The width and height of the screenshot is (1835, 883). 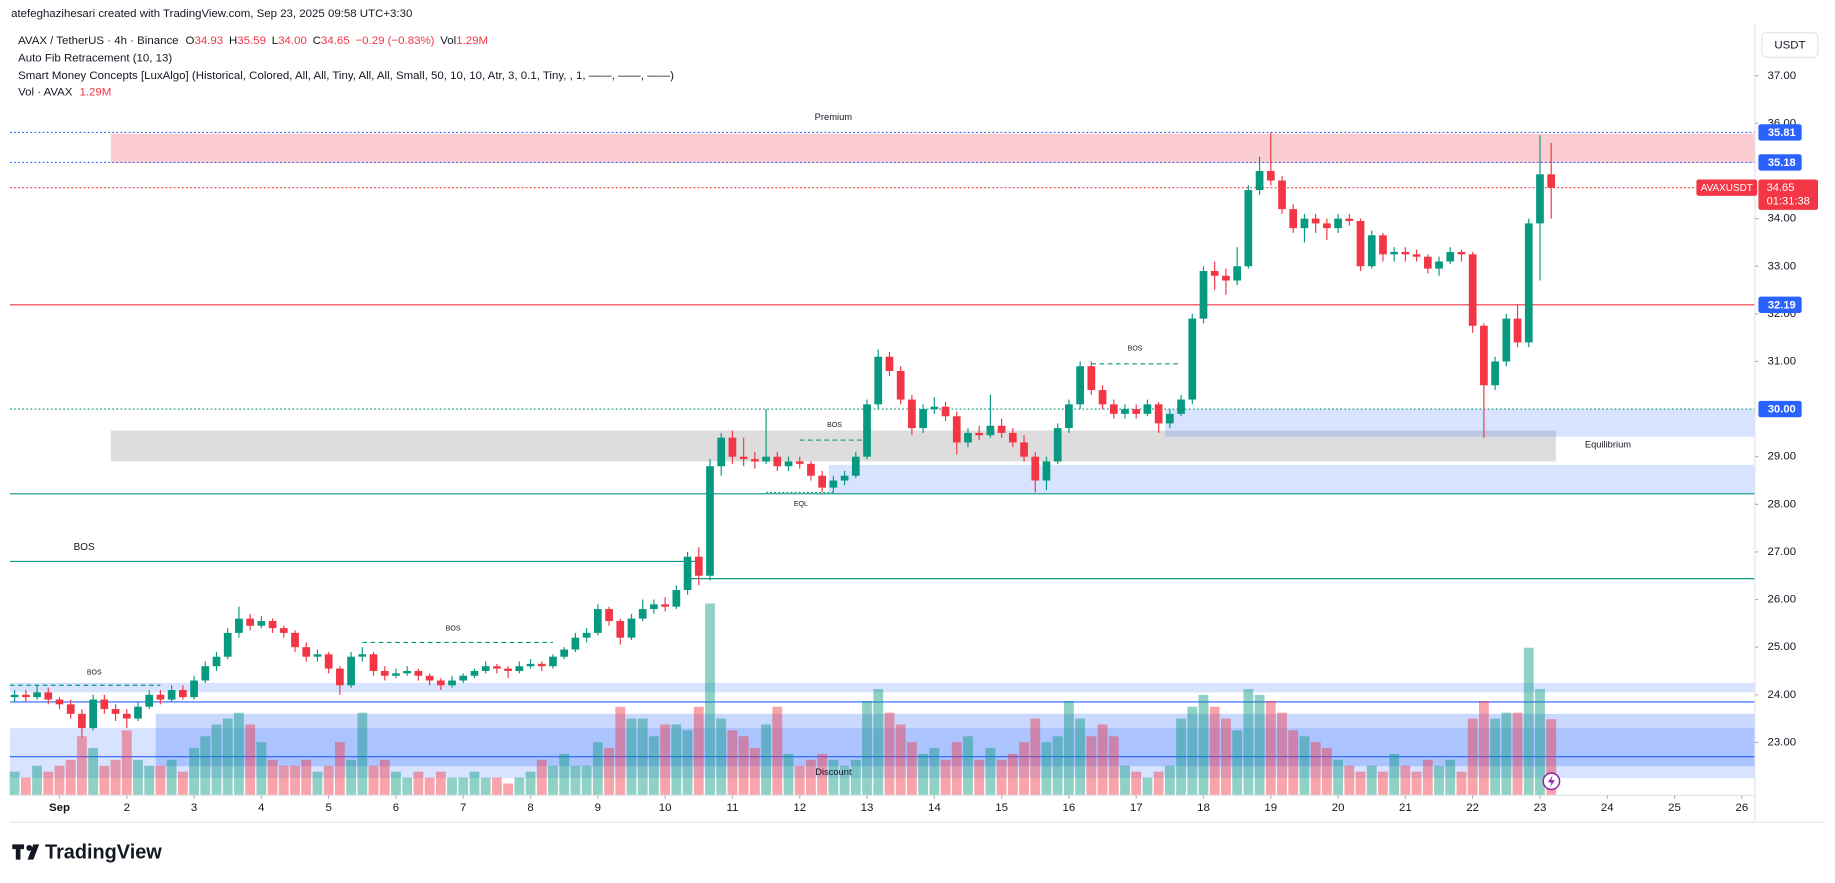 What do you see at coordinates (45, 92) in the screenshot?
I see `vol-indicator-name: Vol · AVAX` at bounding box center [45, 92].